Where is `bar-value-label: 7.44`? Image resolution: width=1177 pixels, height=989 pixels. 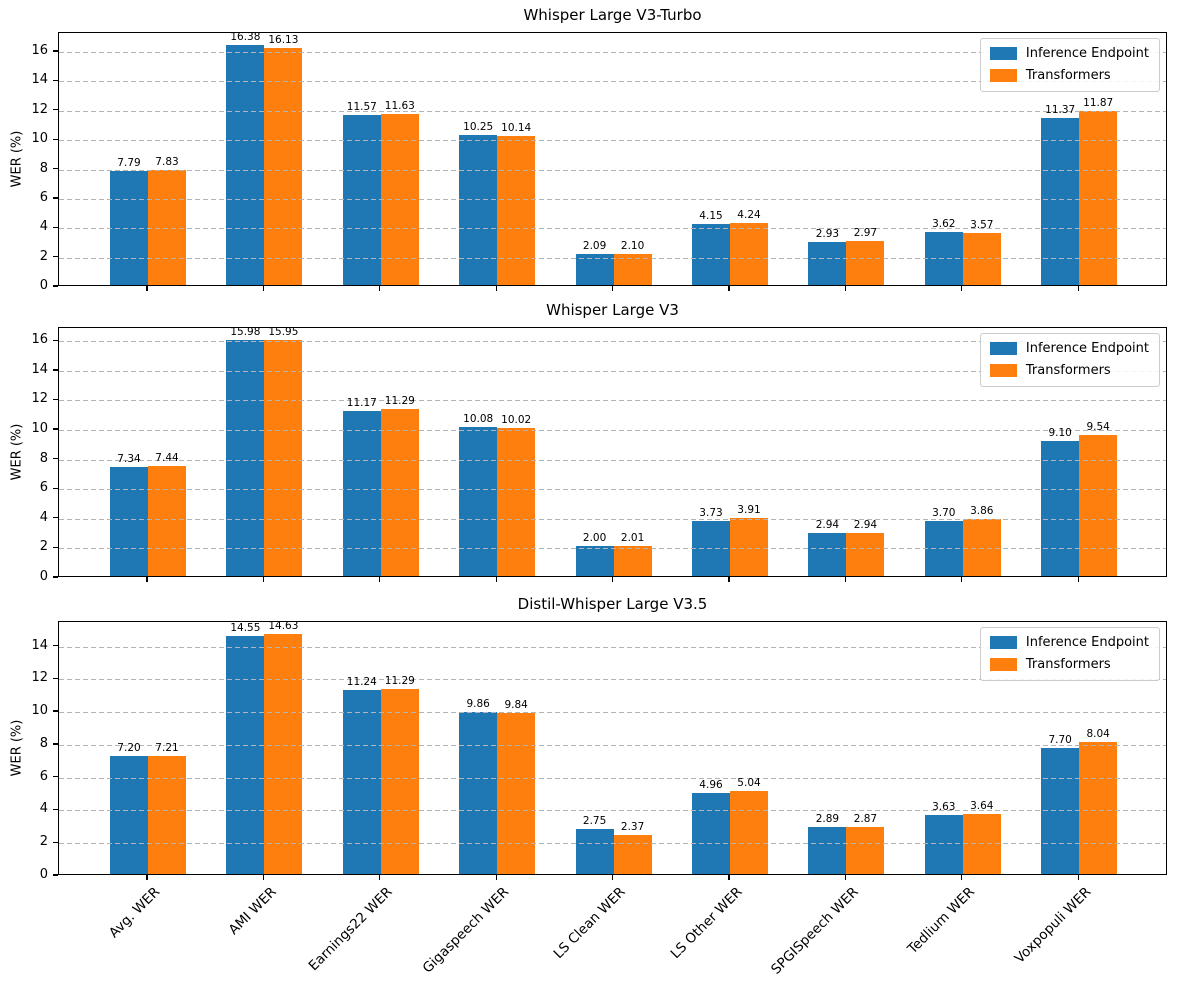 bar-value-label: 7.44 is located at coordinates (167, 457).